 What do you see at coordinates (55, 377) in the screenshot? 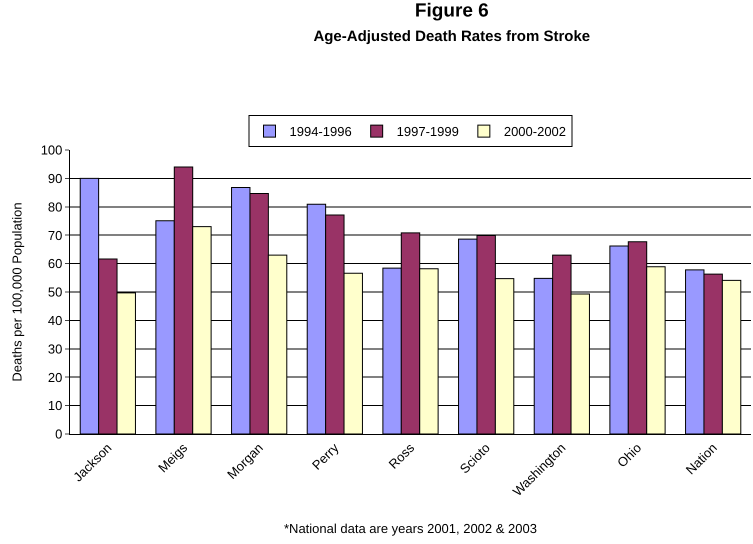
I see `y-tick-label: 20` at bounding box center [55, 377].